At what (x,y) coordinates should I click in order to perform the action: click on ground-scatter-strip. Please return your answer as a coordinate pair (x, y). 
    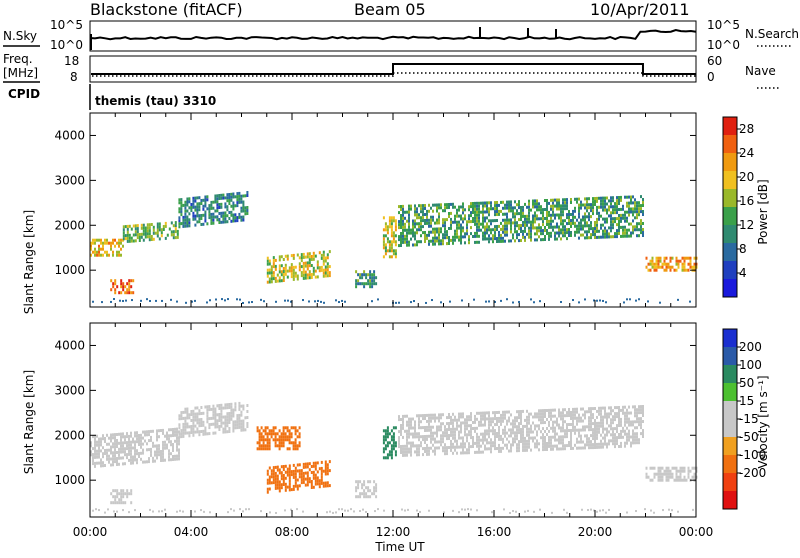
    Looking at the image, I should click on (393, 511).